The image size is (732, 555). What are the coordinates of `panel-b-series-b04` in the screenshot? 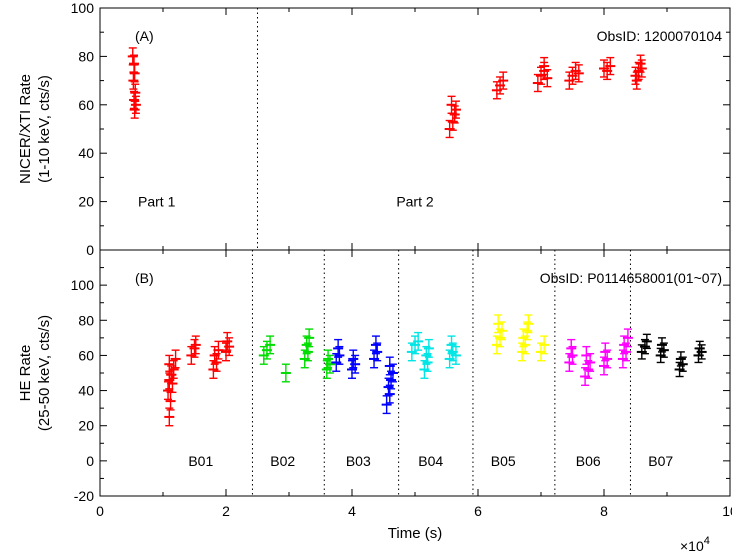 It's located at (433, 355).